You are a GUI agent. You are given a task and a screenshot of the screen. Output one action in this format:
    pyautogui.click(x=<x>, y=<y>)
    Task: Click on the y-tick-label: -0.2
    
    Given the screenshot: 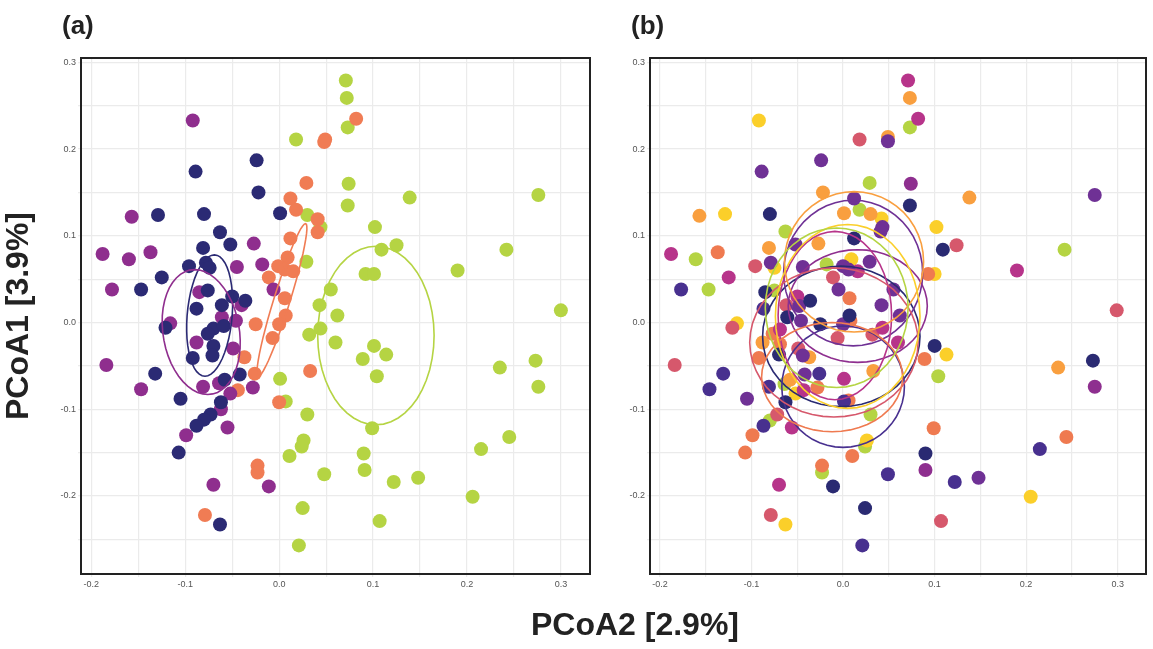 What is the action you would take?
    pyautogui.click(x=637, y=495)
    